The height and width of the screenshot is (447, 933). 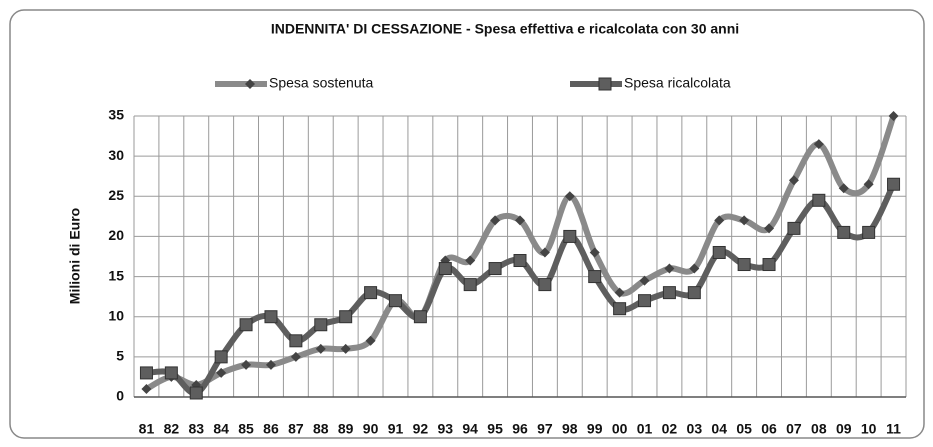 What do you see at coordinates (495, 429) in the screenshot?
I see `x-tick-label: 95` at bounding box center [495, 429].